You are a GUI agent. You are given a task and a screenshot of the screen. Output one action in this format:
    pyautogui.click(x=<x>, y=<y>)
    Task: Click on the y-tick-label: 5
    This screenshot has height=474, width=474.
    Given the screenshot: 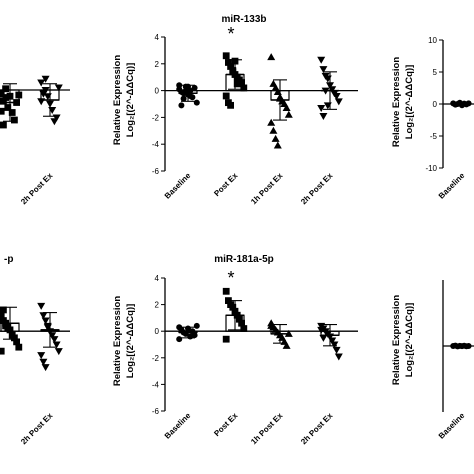 What is the action you would take?
    pyautogui.click(x=435, y=72)
    